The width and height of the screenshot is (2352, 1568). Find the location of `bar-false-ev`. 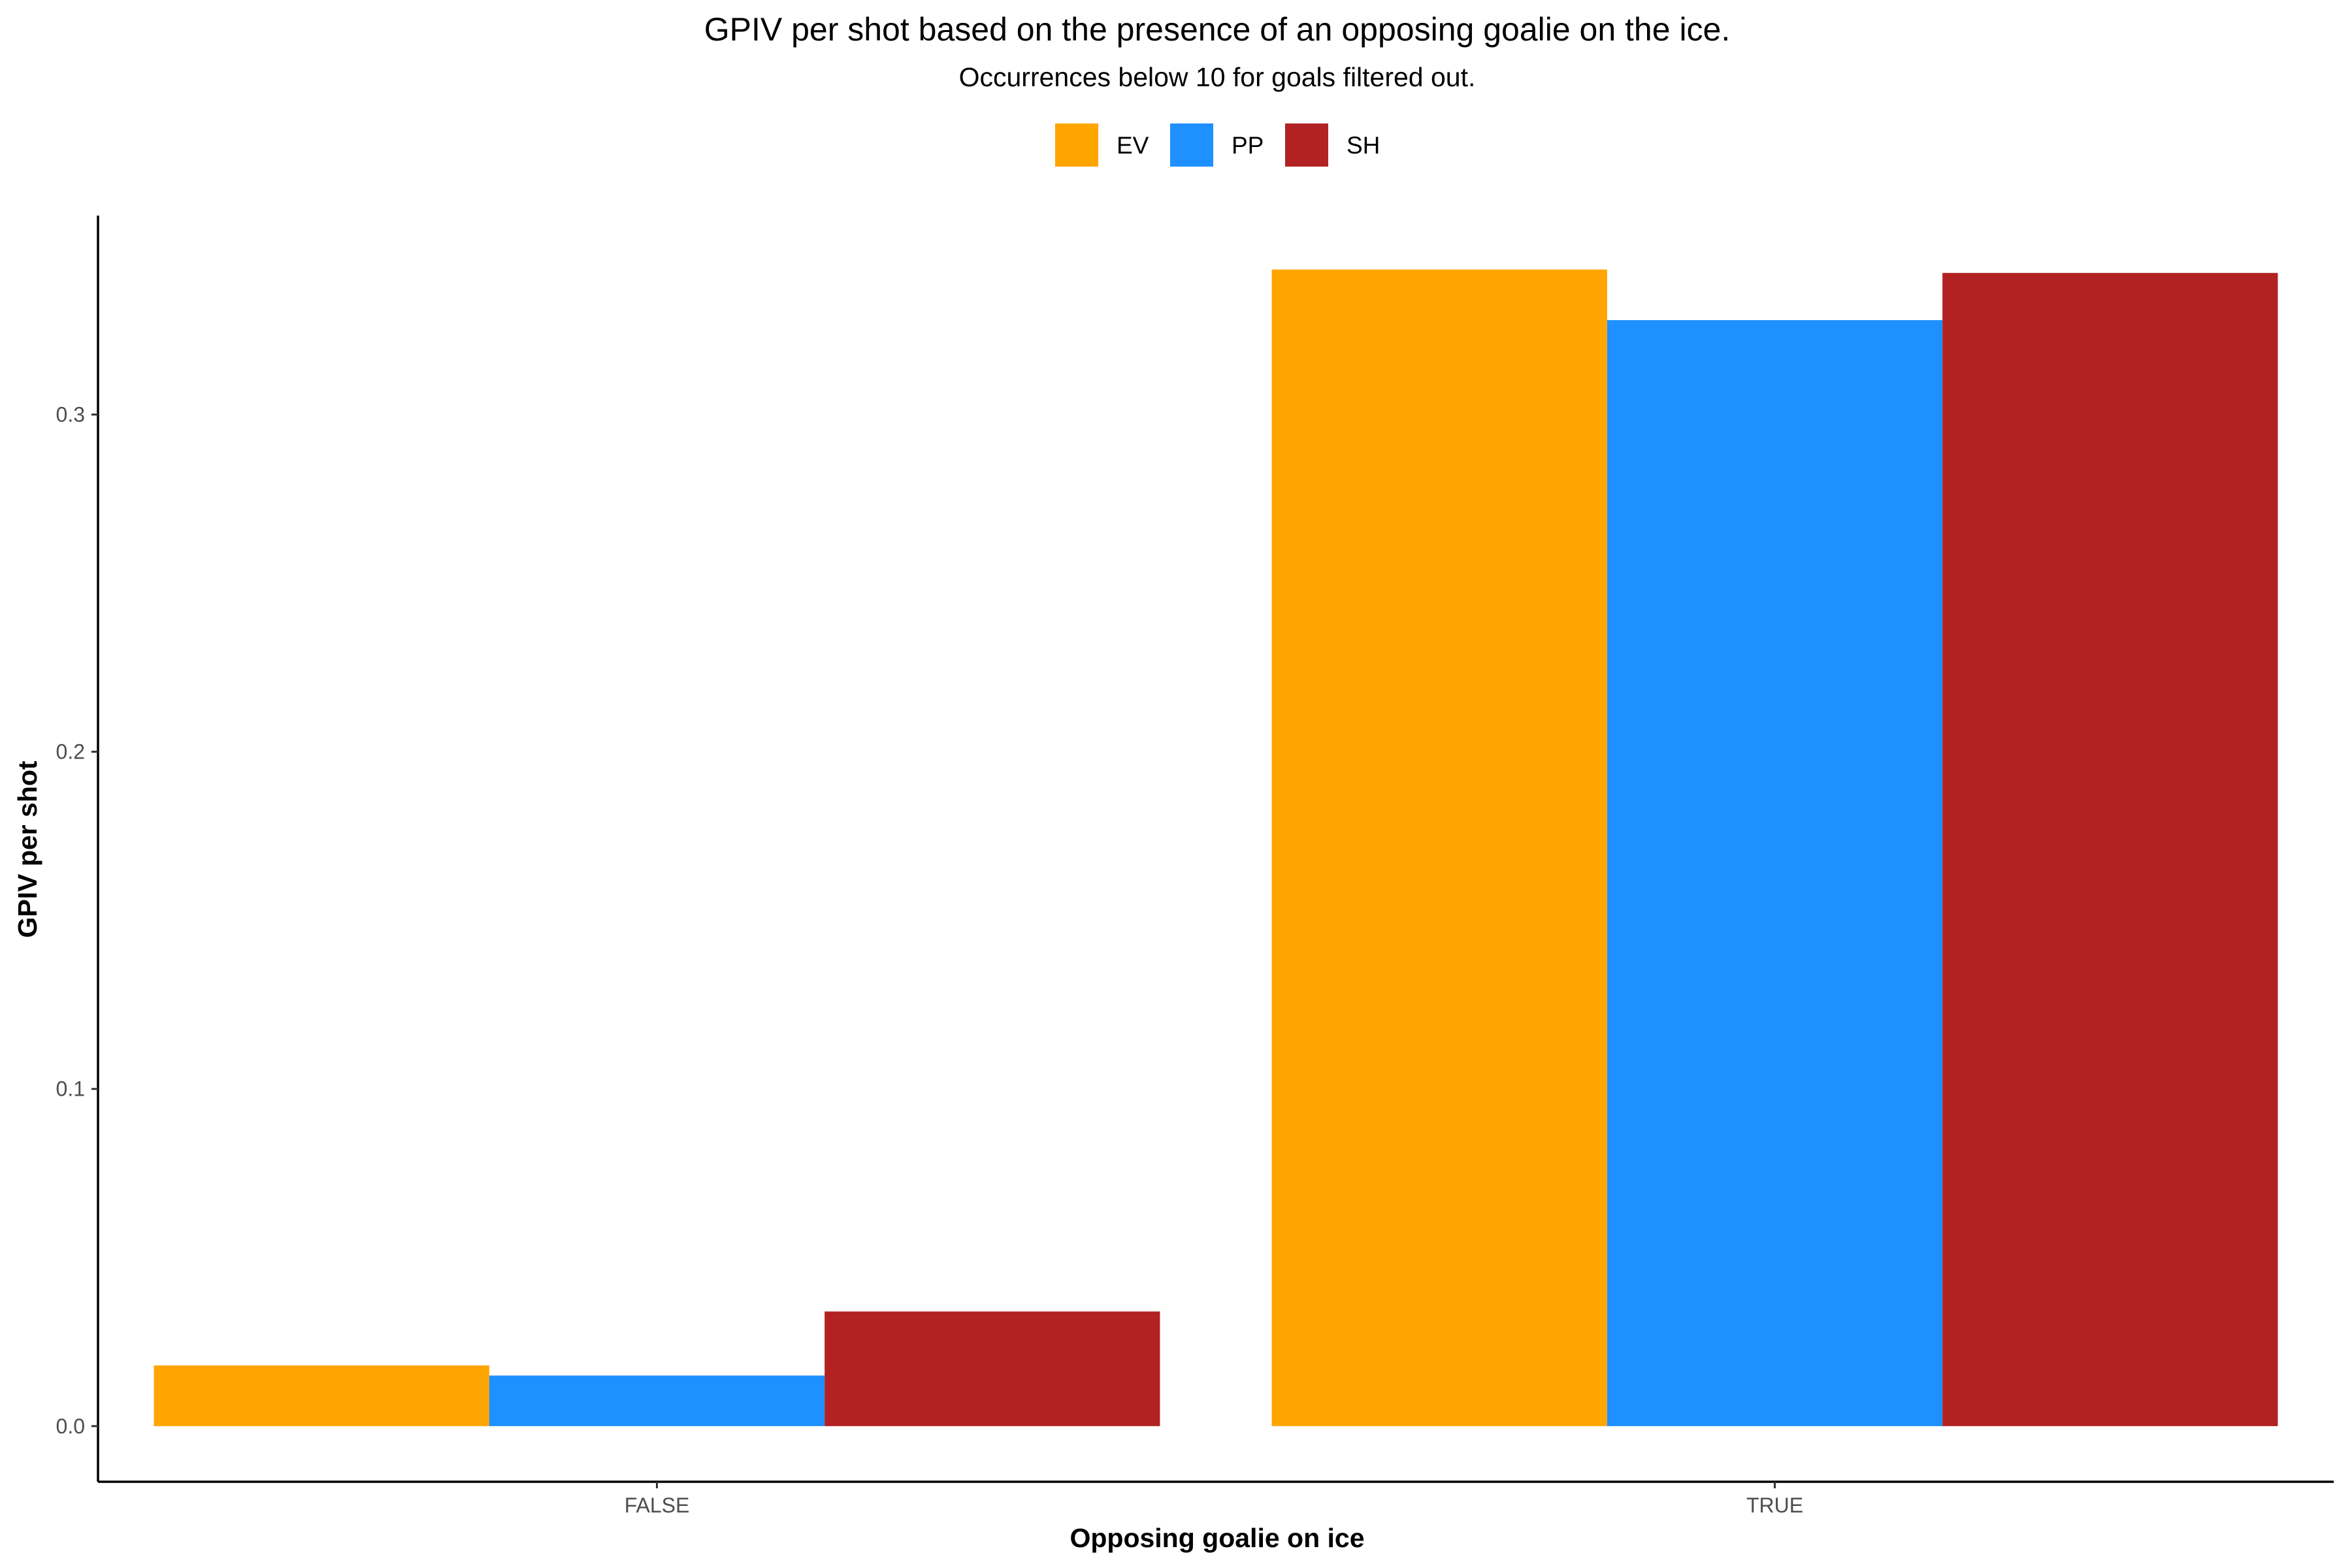

bar-false-ev is located at coordinates (321, 1395).